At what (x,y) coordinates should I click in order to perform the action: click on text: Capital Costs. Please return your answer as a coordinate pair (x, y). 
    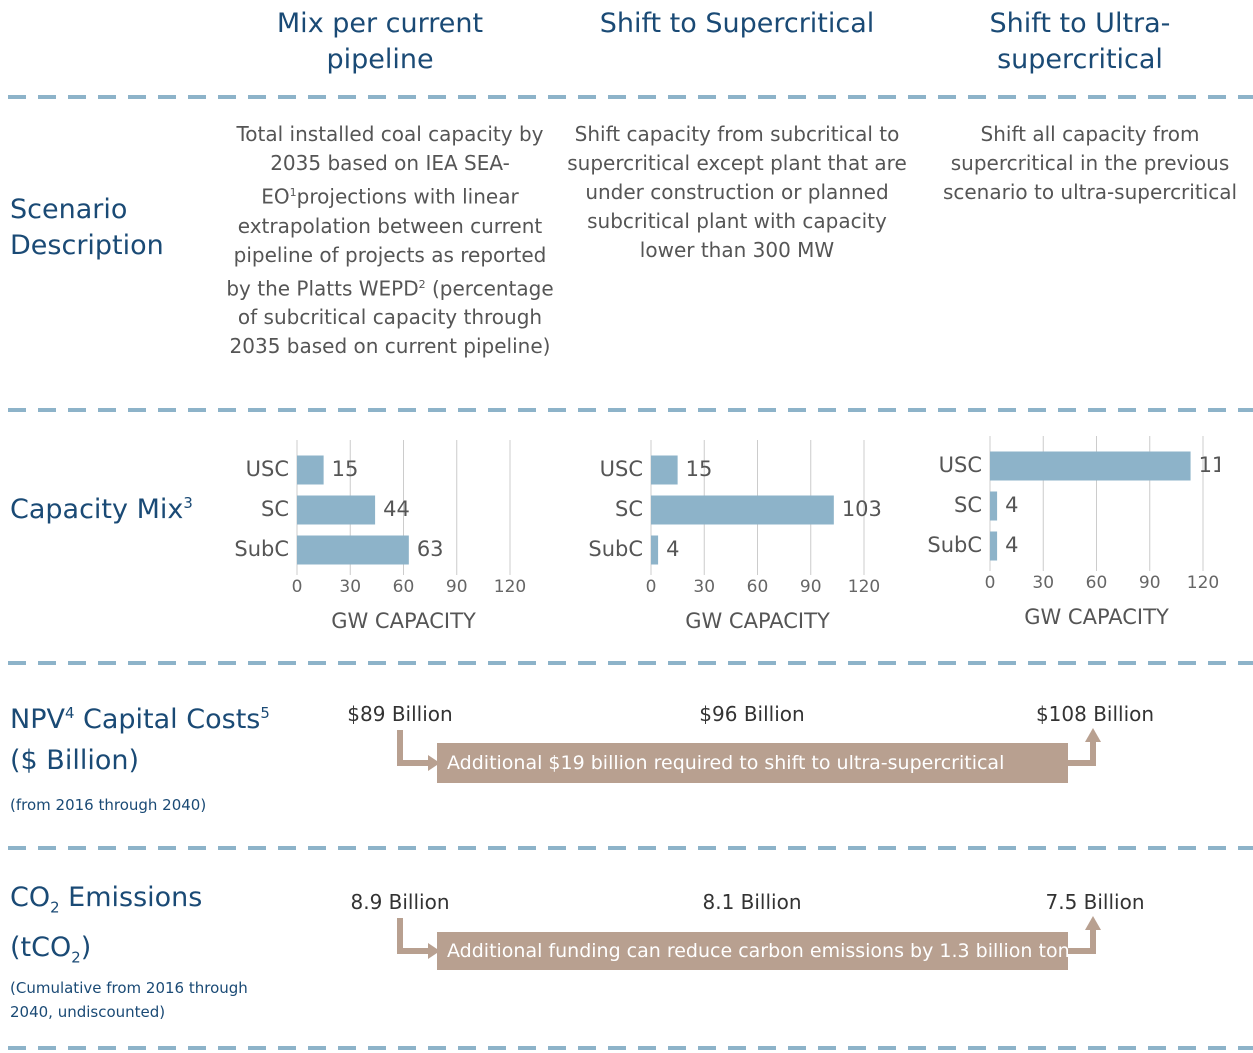
    Looking at the image, I should click on (172, 719).